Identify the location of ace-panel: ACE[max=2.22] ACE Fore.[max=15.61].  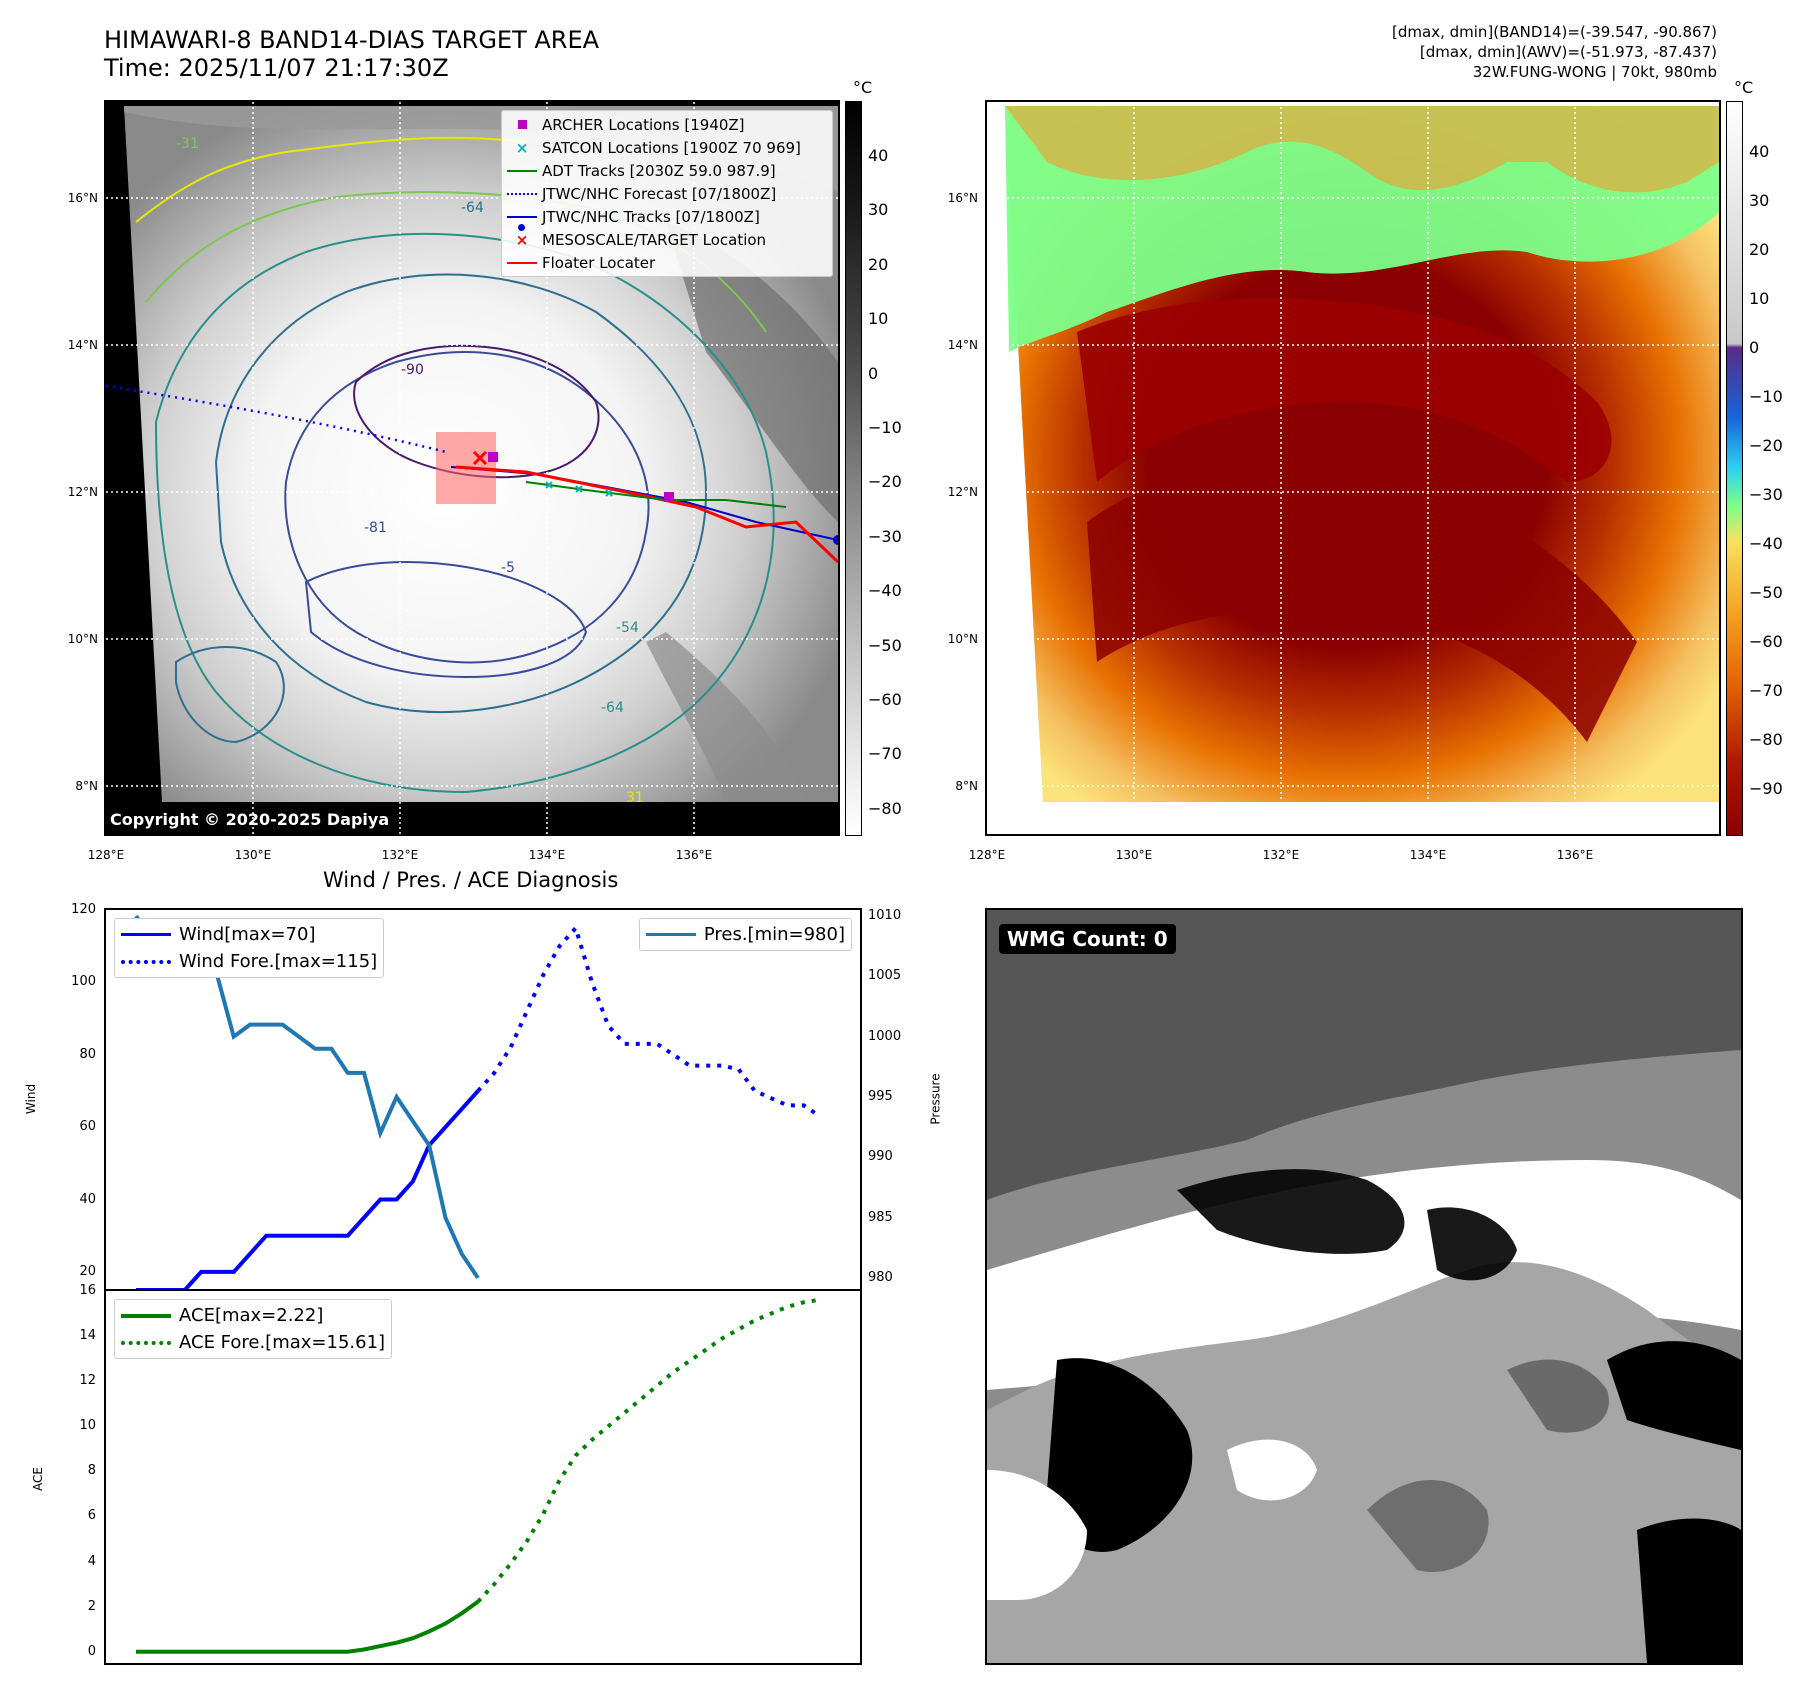
(483, 1477).